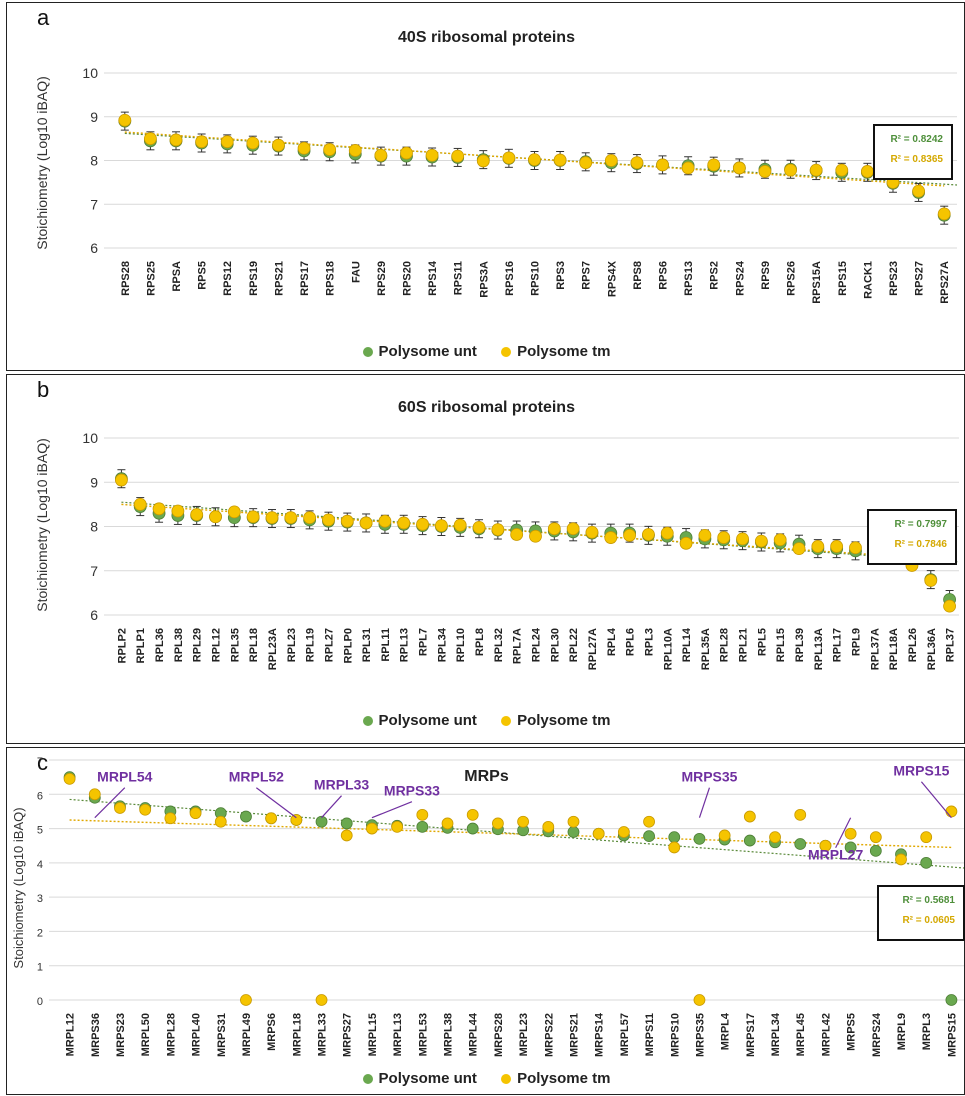 The height and width of the screenshot is (1096, 965). I want to click on x-category-label: MRPL38, so click(449, 1034).